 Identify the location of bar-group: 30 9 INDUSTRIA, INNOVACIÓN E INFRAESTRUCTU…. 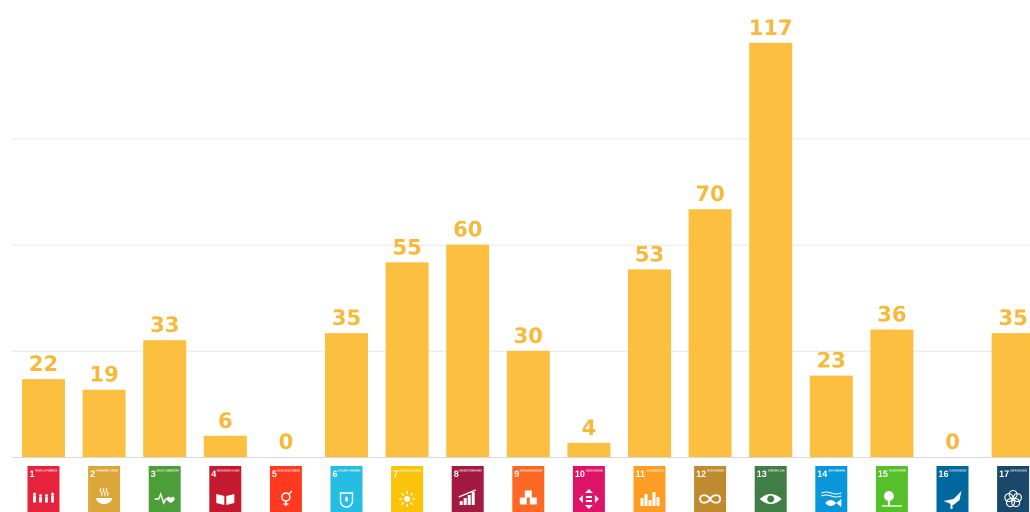
(528, 418).